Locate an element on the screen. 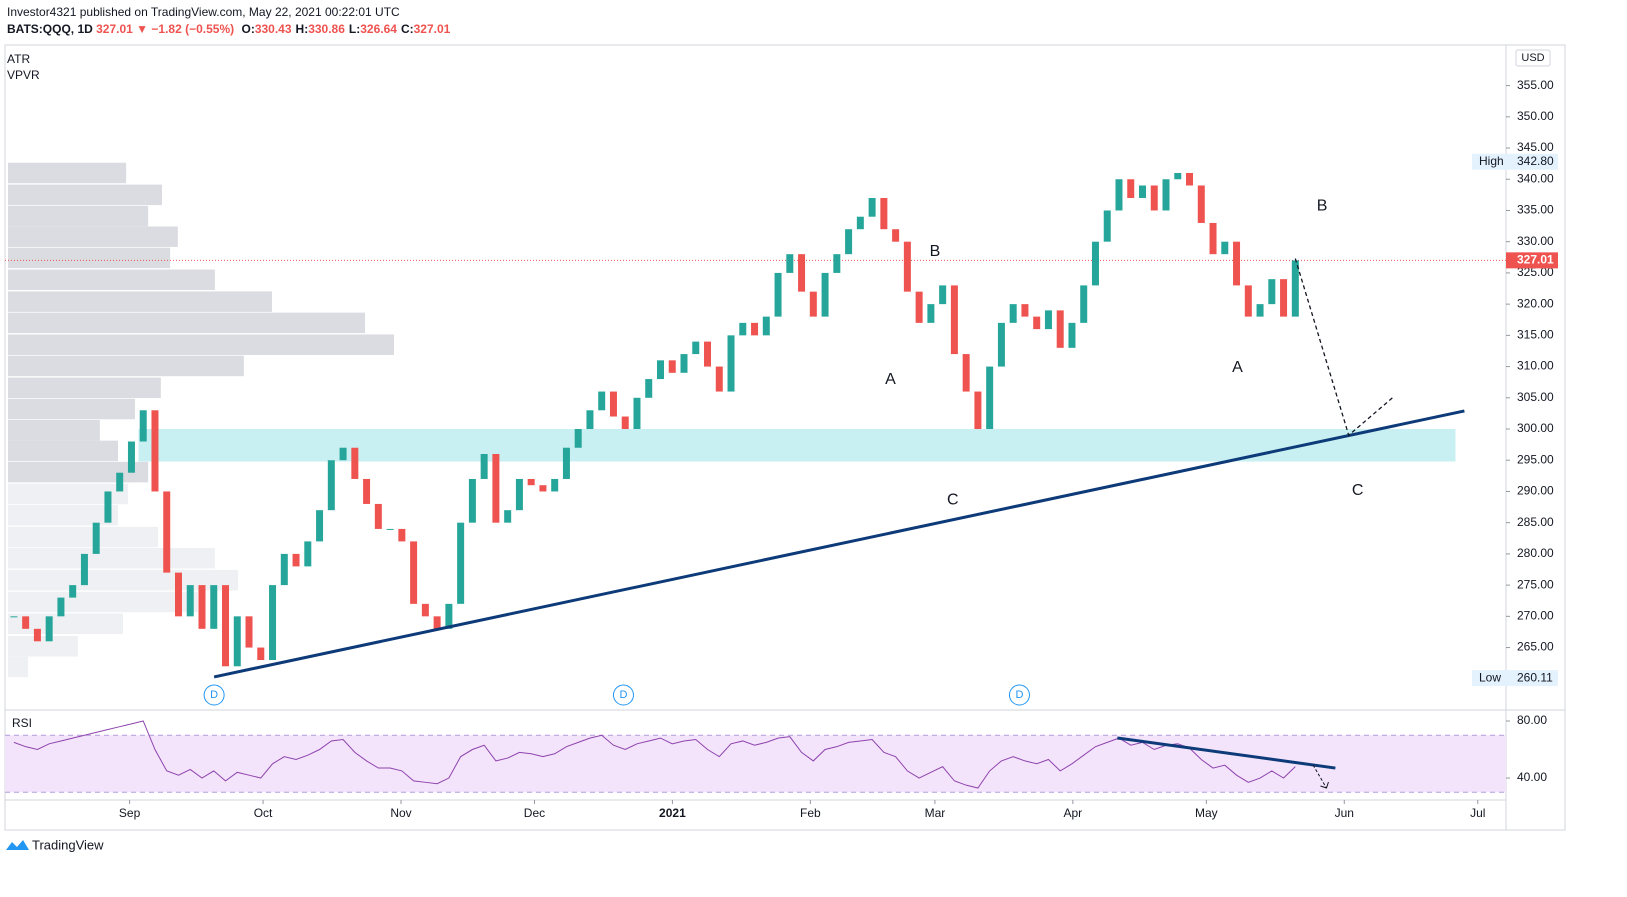  tag-value: 342.80 is located at coordinates (1535, 161).